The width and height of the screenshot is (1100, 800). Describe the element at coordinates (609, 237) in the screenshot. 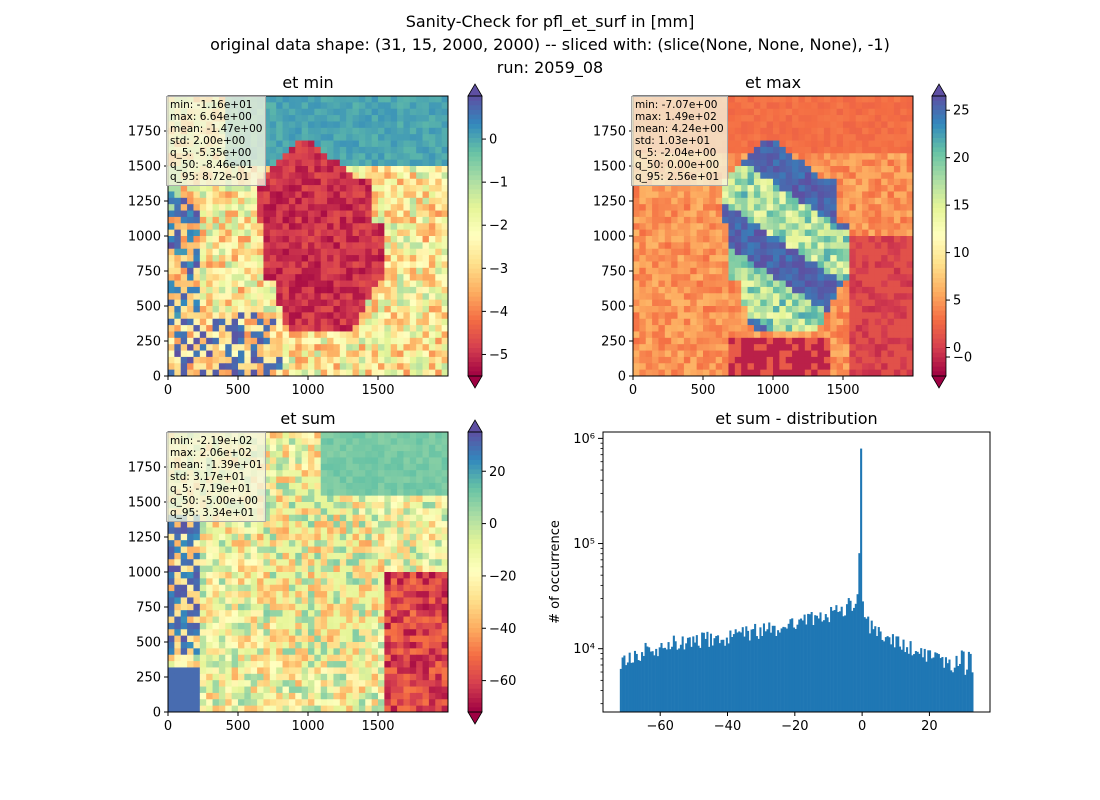

I see `y-tick-label: 1000` at that location.